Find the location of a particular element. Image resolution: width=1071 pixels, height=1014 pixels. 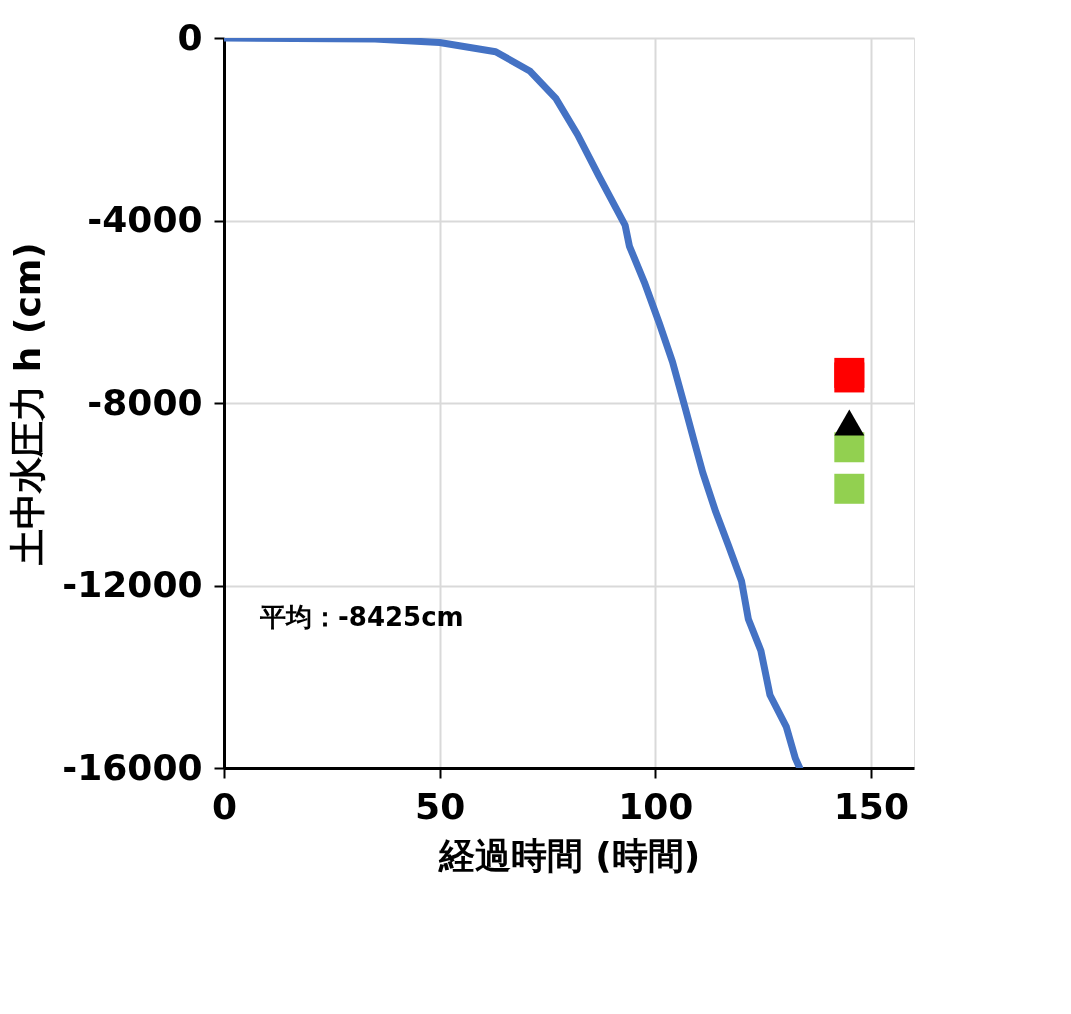

y-axis-title: 土中水圧力 h (cm) is located at coordinates (28, 403).